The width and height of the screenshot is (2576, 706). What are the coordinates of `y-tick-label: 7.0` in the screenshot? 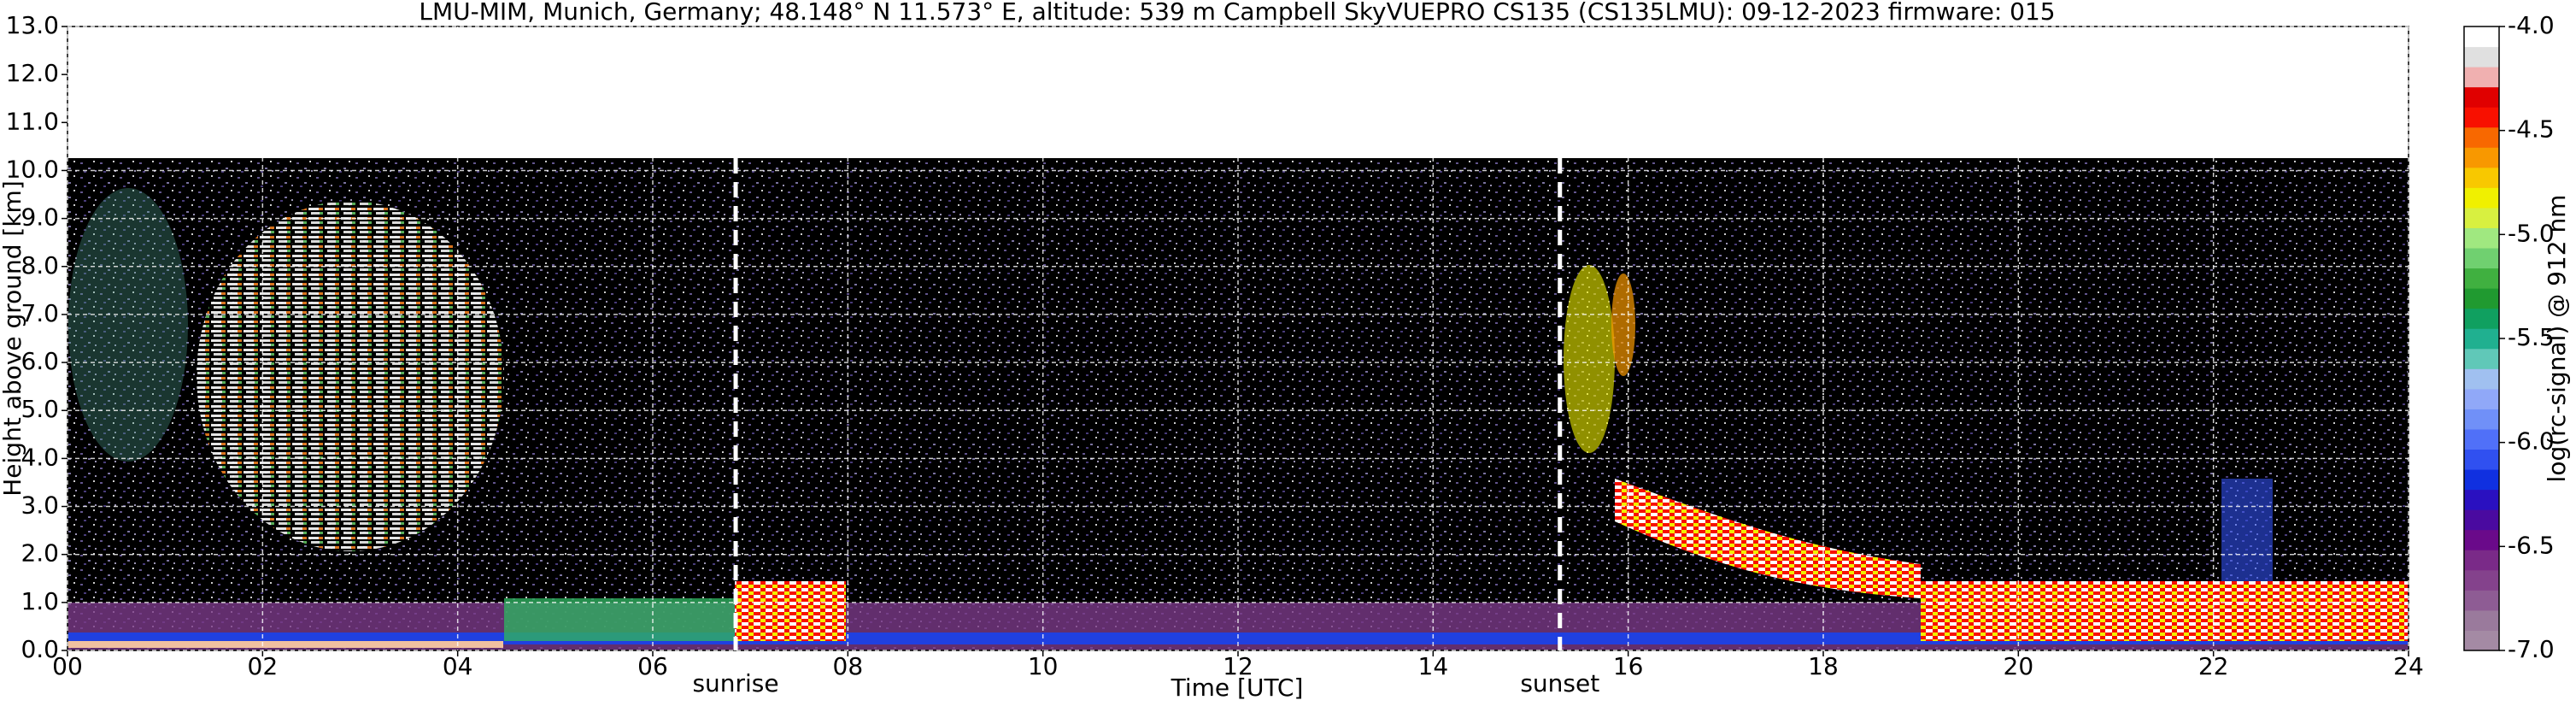 It's located at (40, 313).